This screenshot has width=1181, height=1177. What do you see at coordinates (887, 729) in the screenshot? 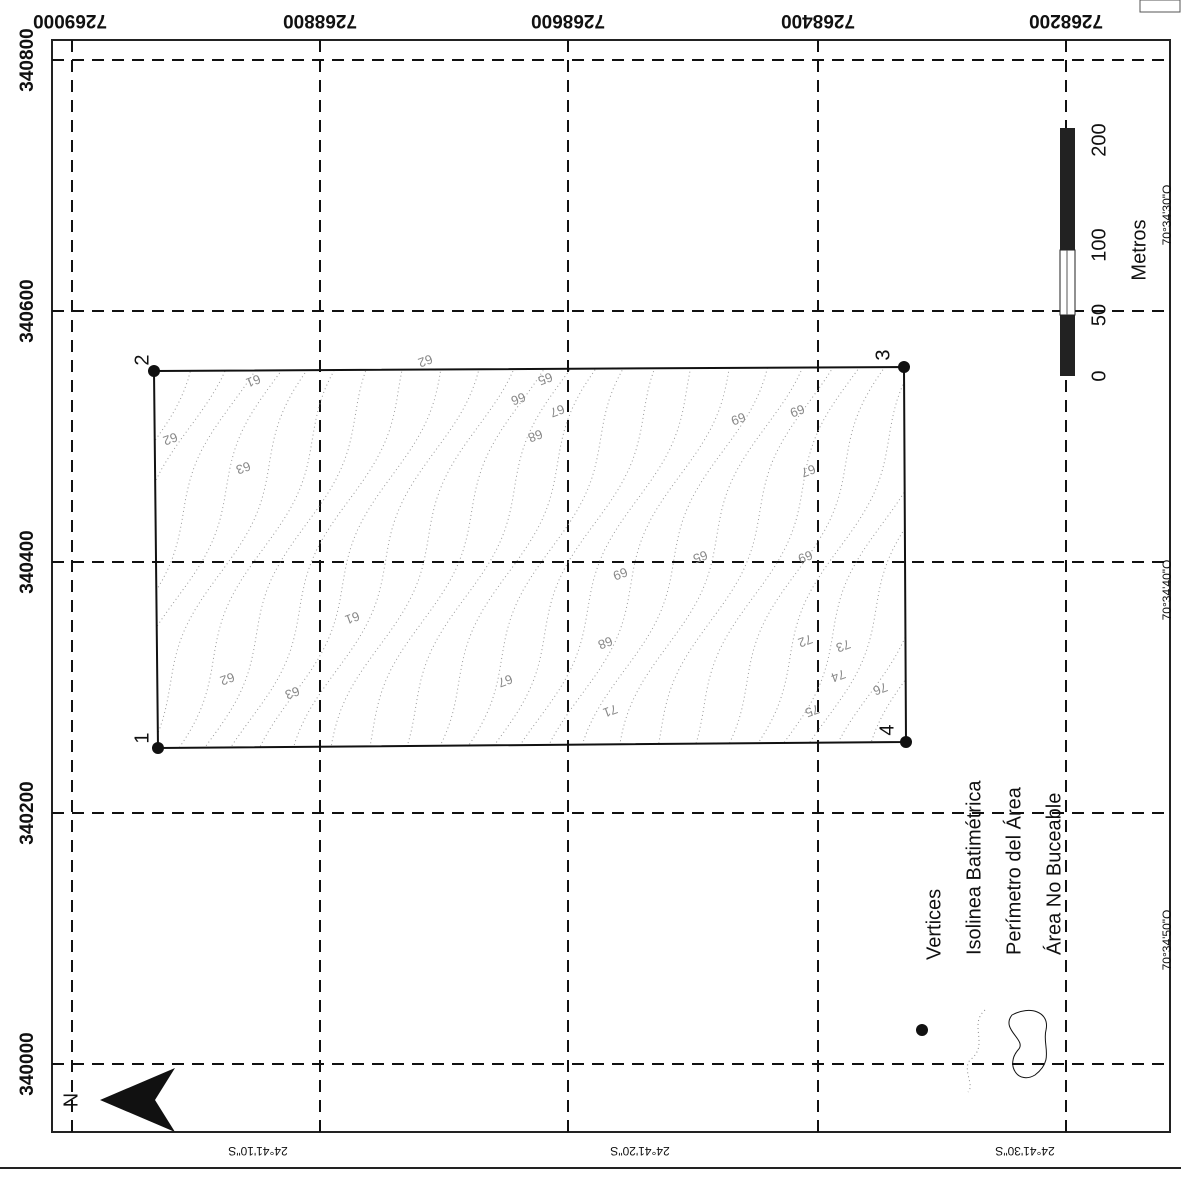
I see `vertex-label: 4` at bounding box center [887, 729].